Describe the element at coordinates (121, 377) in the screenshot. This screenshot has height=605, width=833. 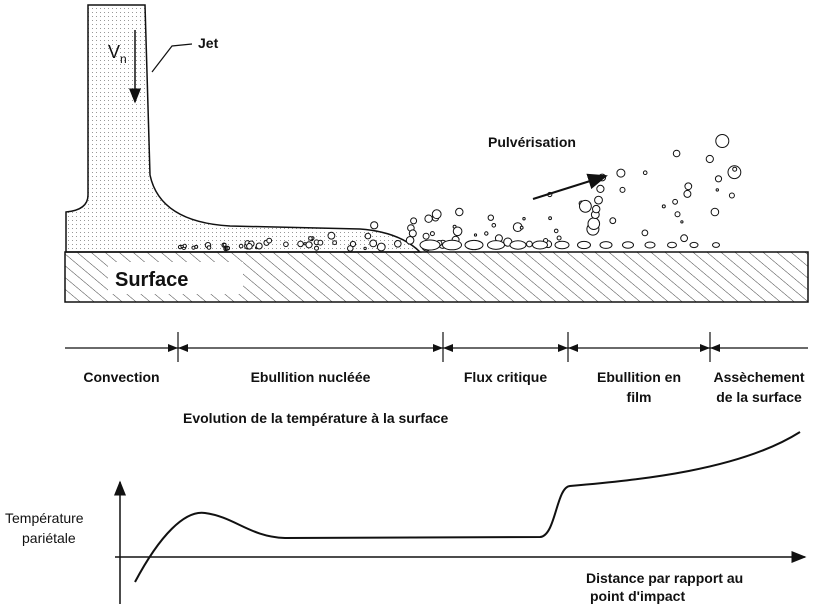
I see `regime-label: Convection` at that location.